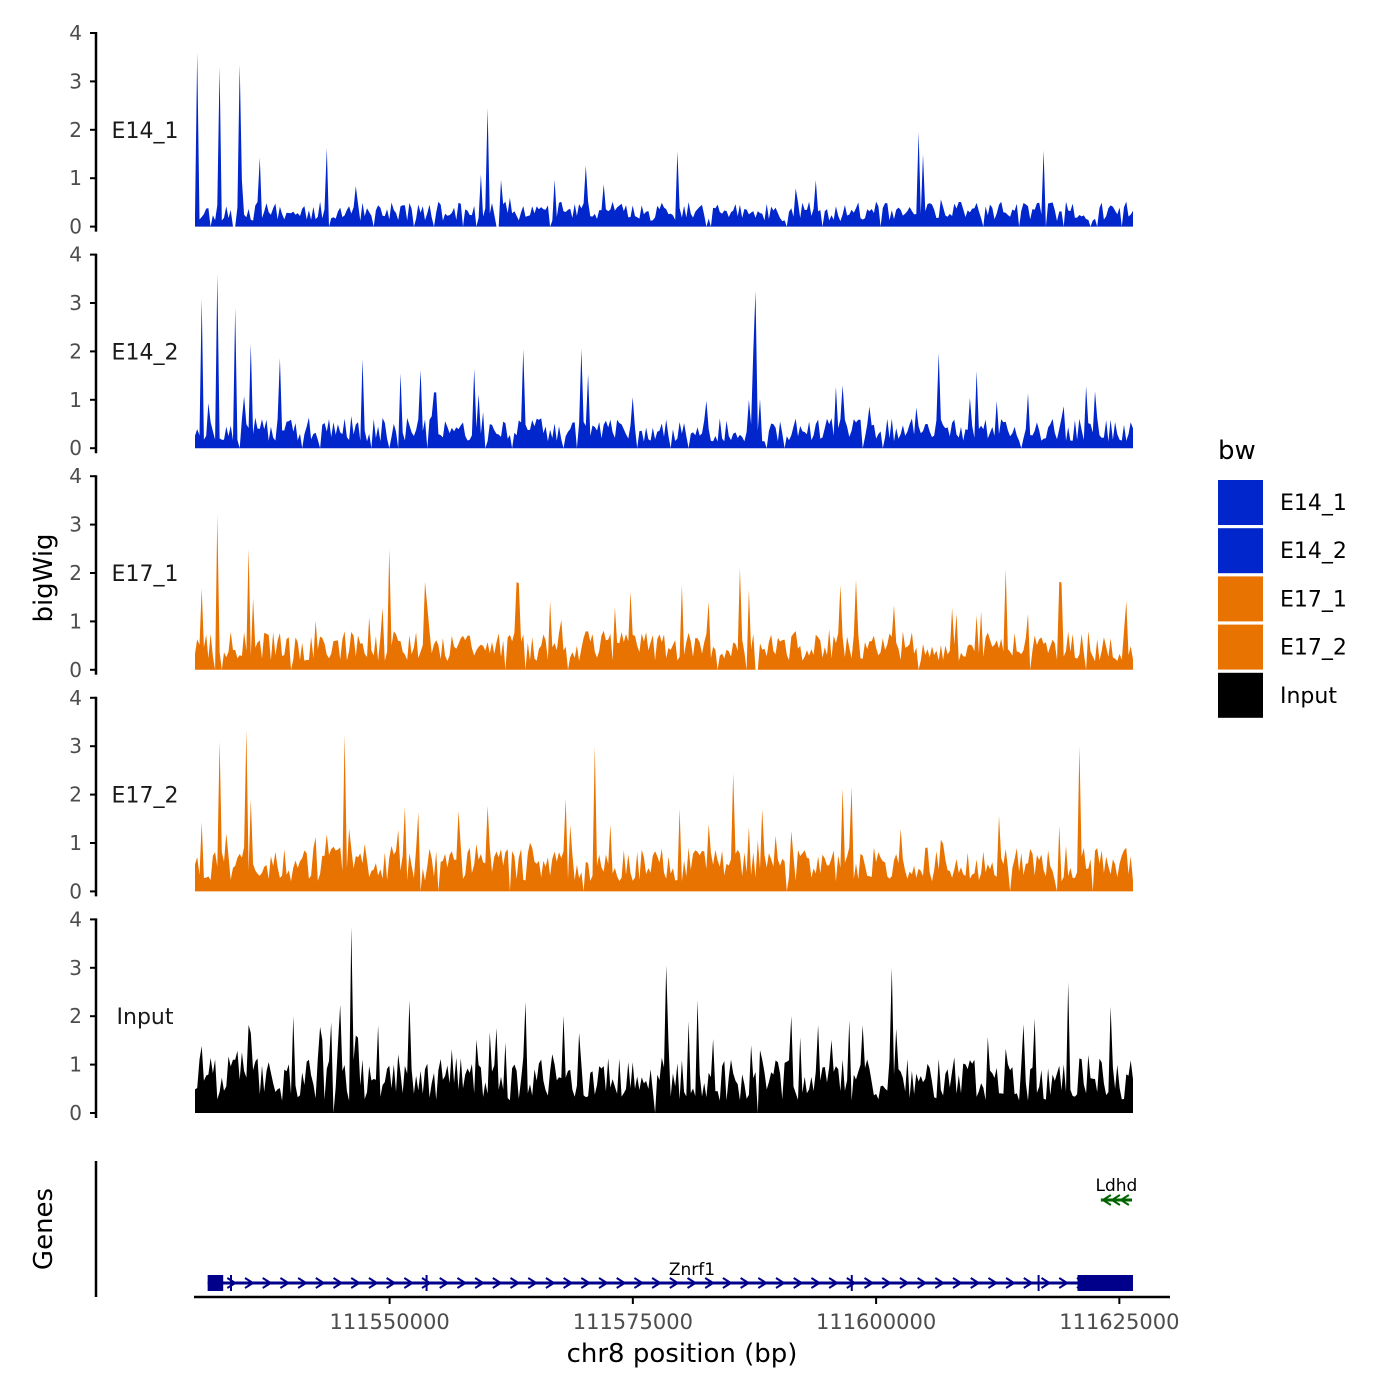 This screenshot has height=1400, width=1400. I want to click on track-label: E17_2, so click(145, 796).